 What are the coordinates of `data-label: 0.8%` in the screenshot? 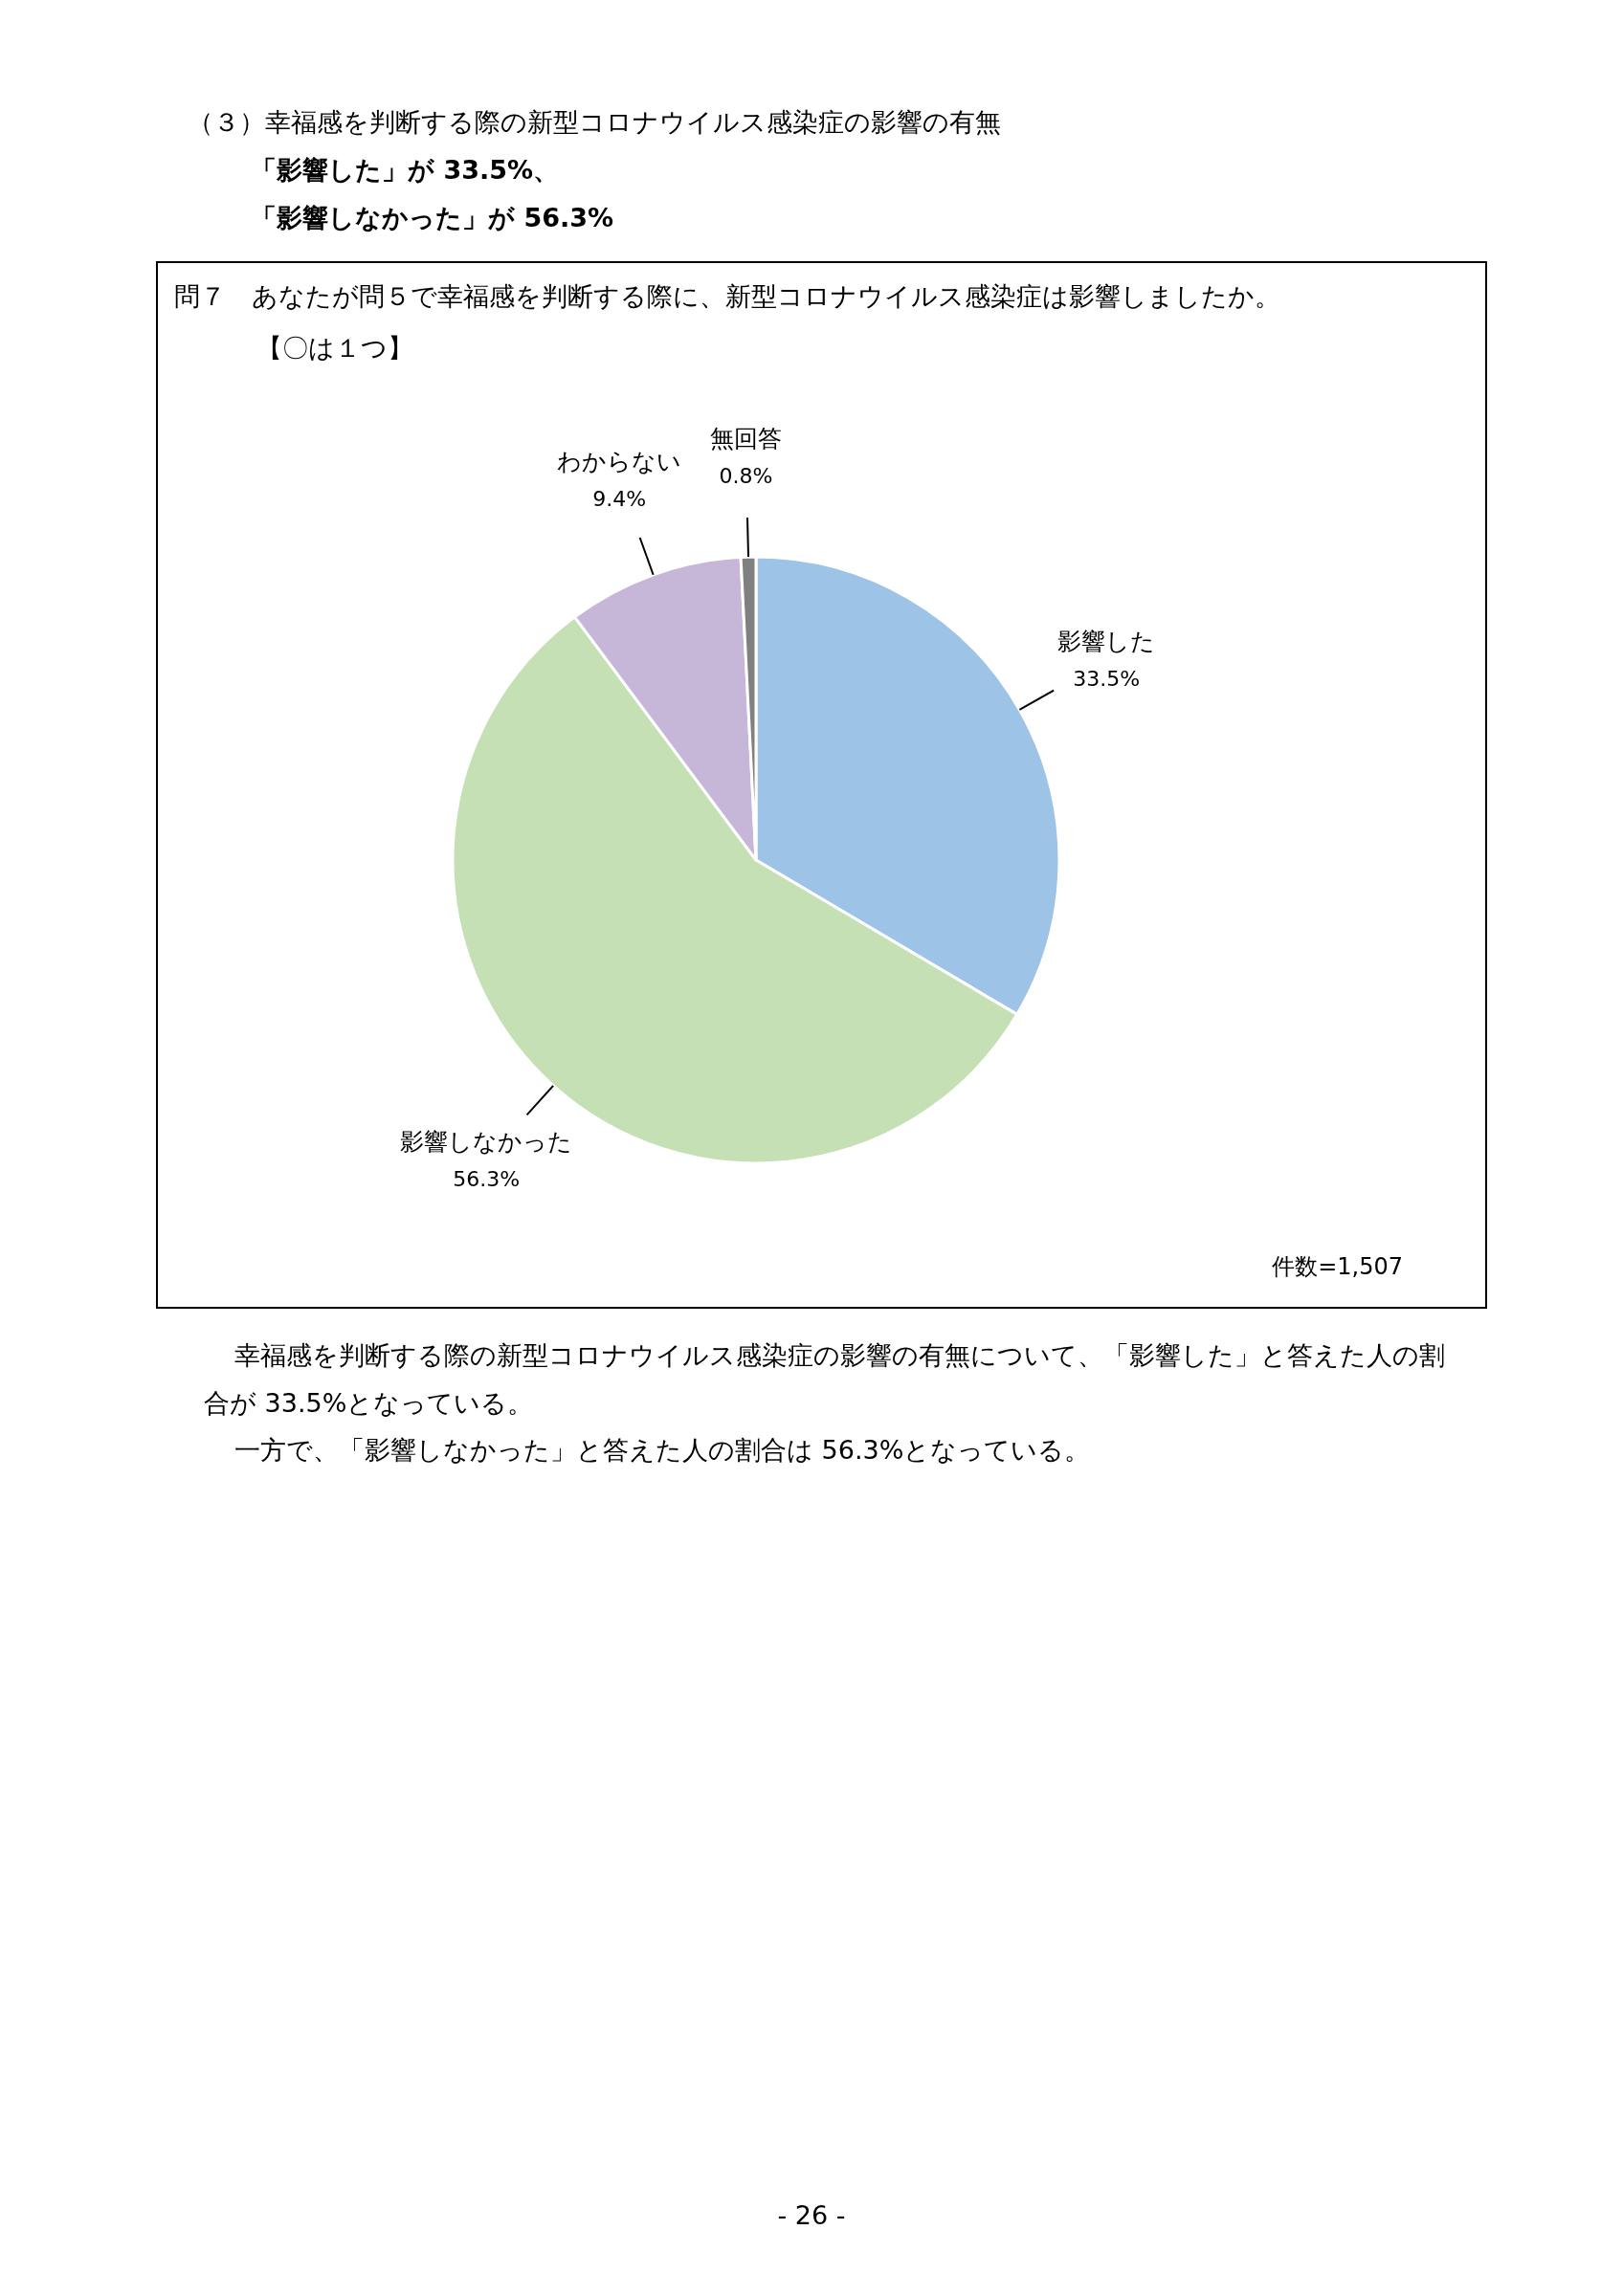 It's located at (746, 475).